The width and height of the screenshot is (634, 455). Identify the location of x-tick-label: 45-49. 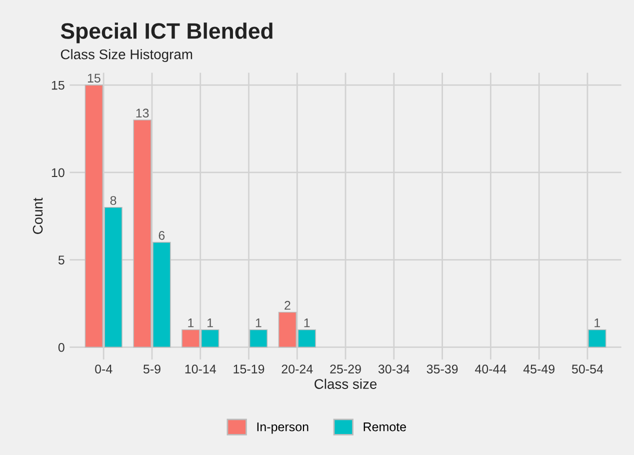
(538, 369).